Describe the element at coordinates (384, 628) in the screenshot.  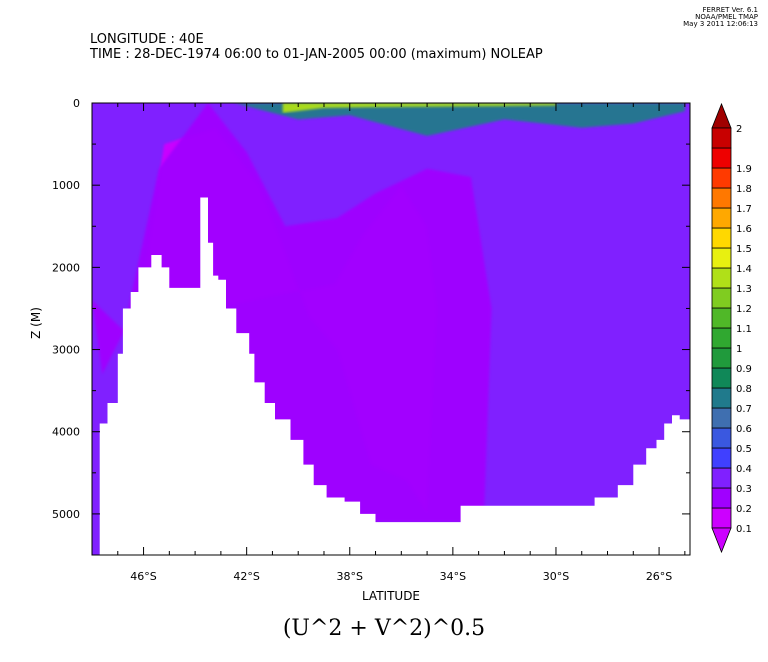
I see `variable-title: (U^2 + V^2)^0.5` at that location.